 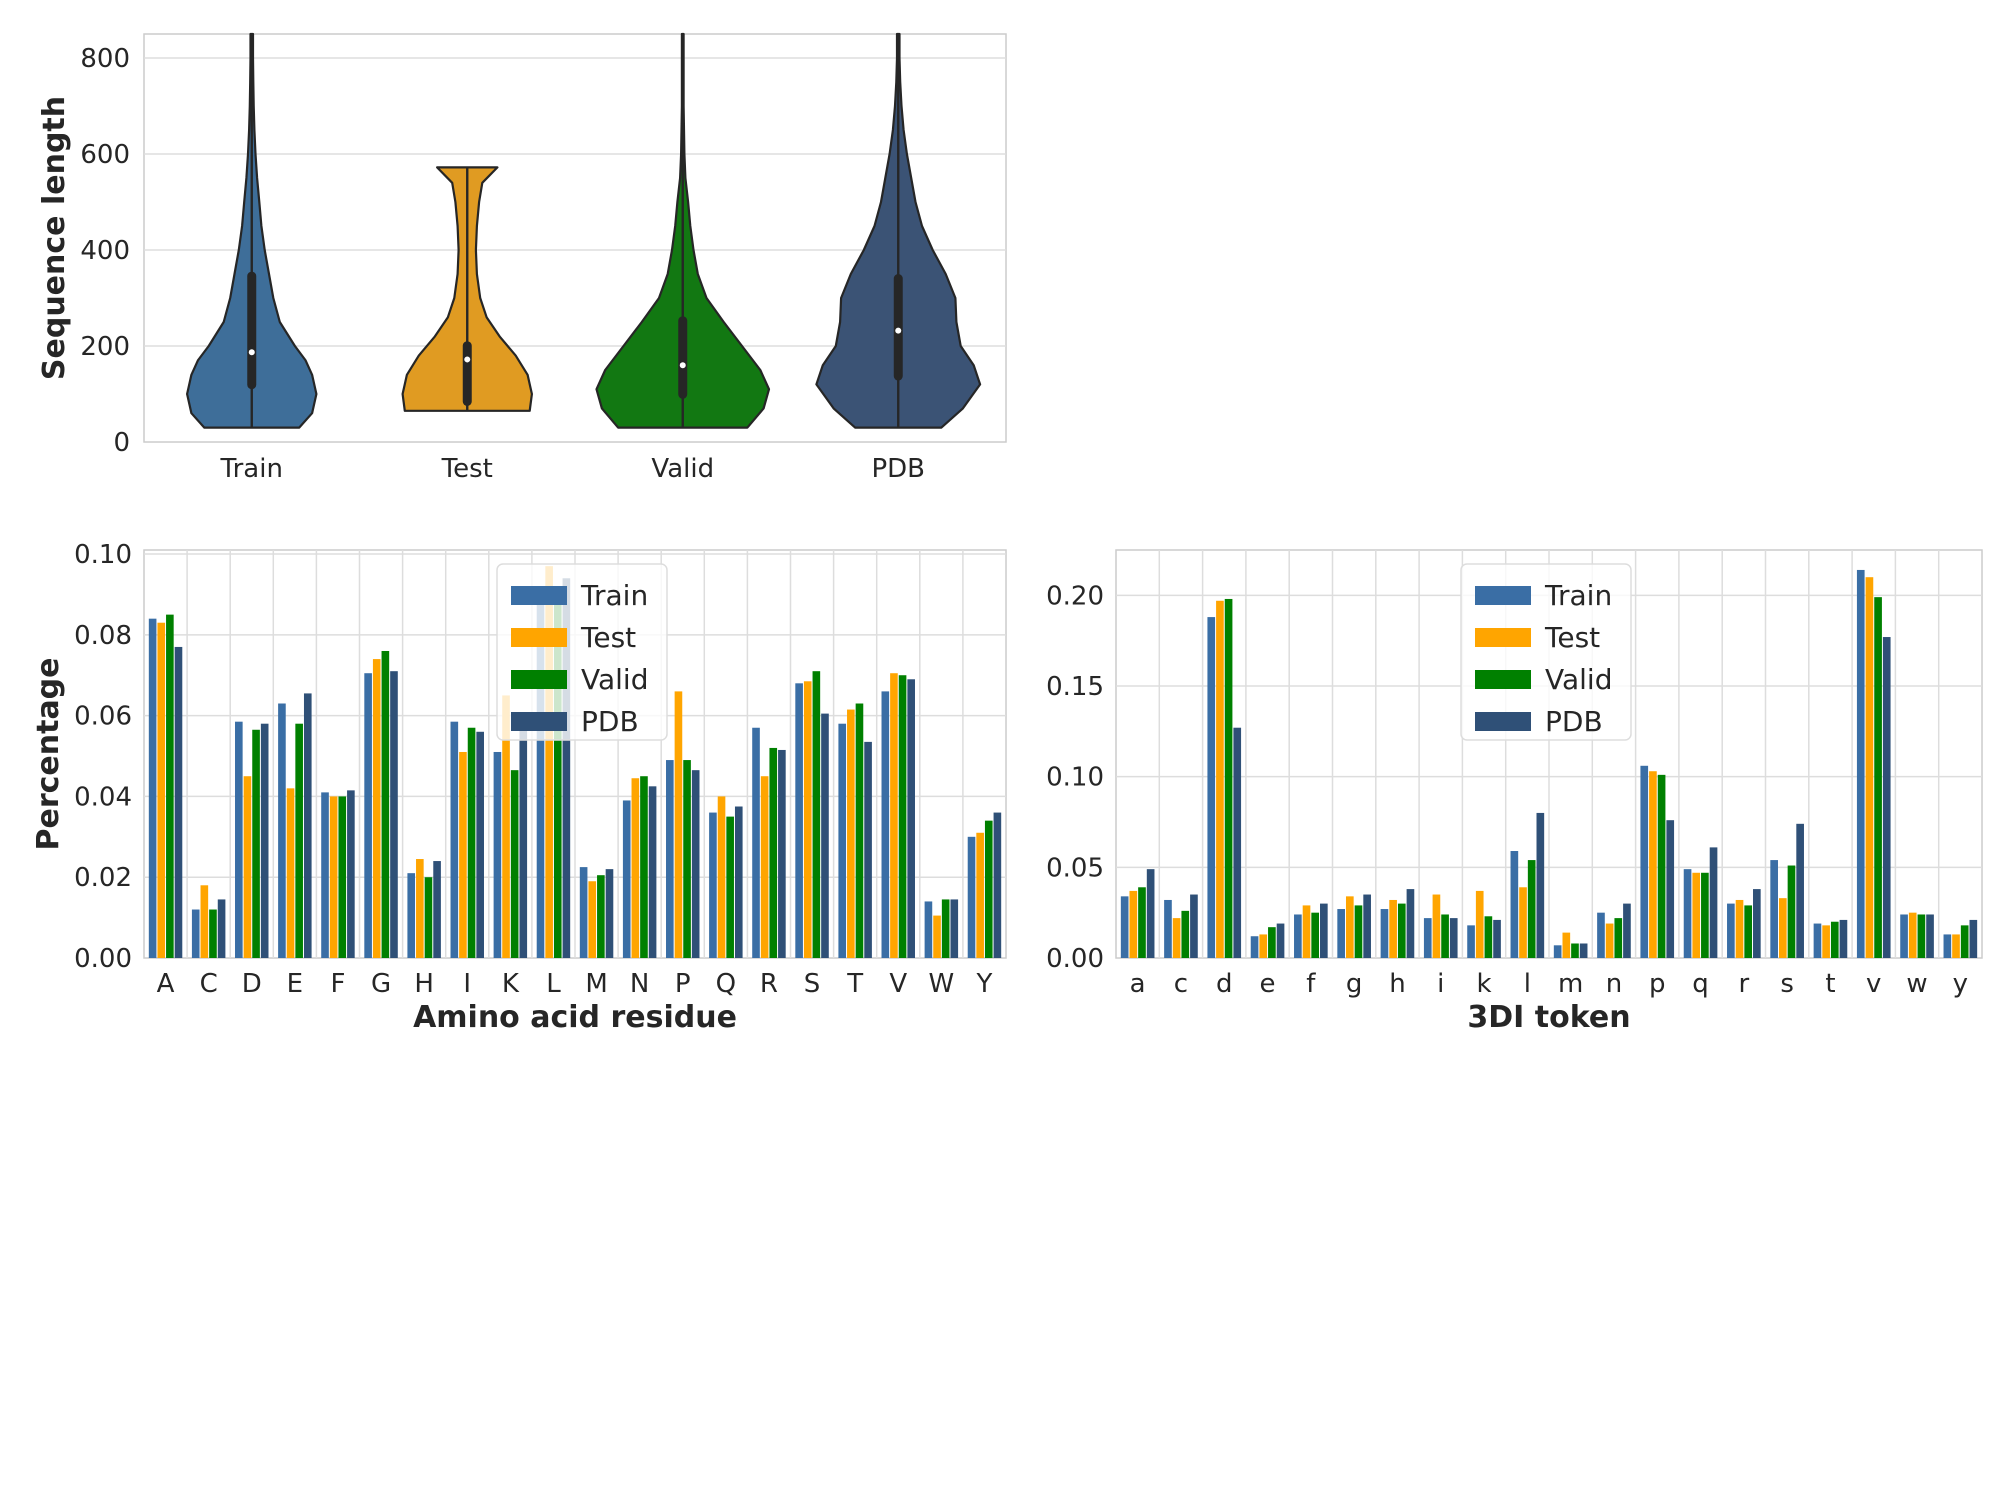 I want to click on x-tick-label: C, so click(x=209, y=984).